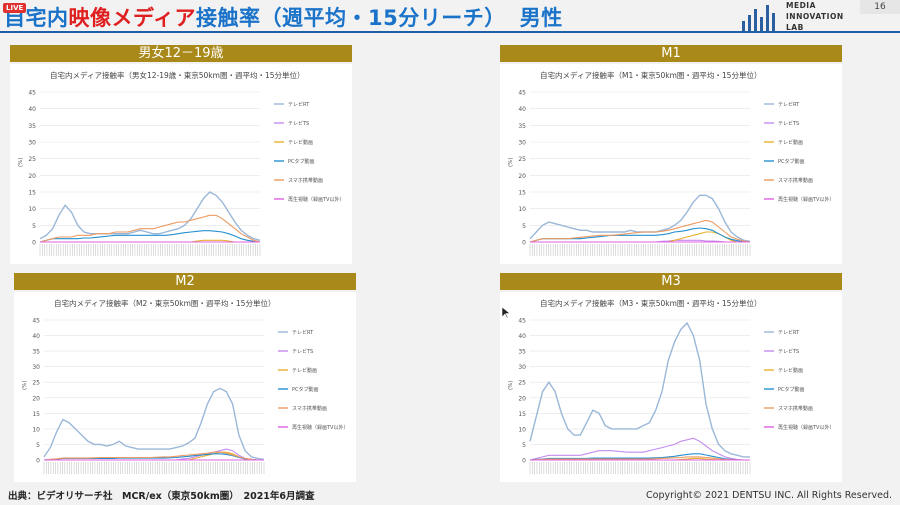 This screenshot has height=505, width=900. I want to click on panel-title-teens: 男女12－19歳, so click(181, 53).